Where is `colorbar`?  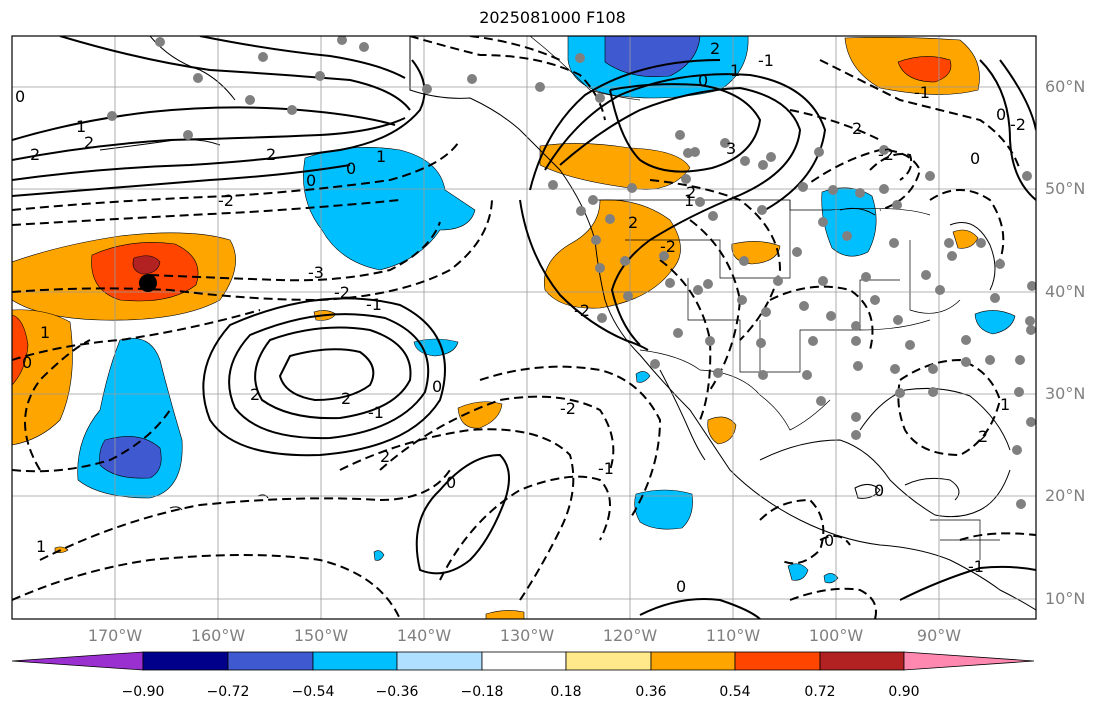 colorbar is located at coordinates (523, 661).